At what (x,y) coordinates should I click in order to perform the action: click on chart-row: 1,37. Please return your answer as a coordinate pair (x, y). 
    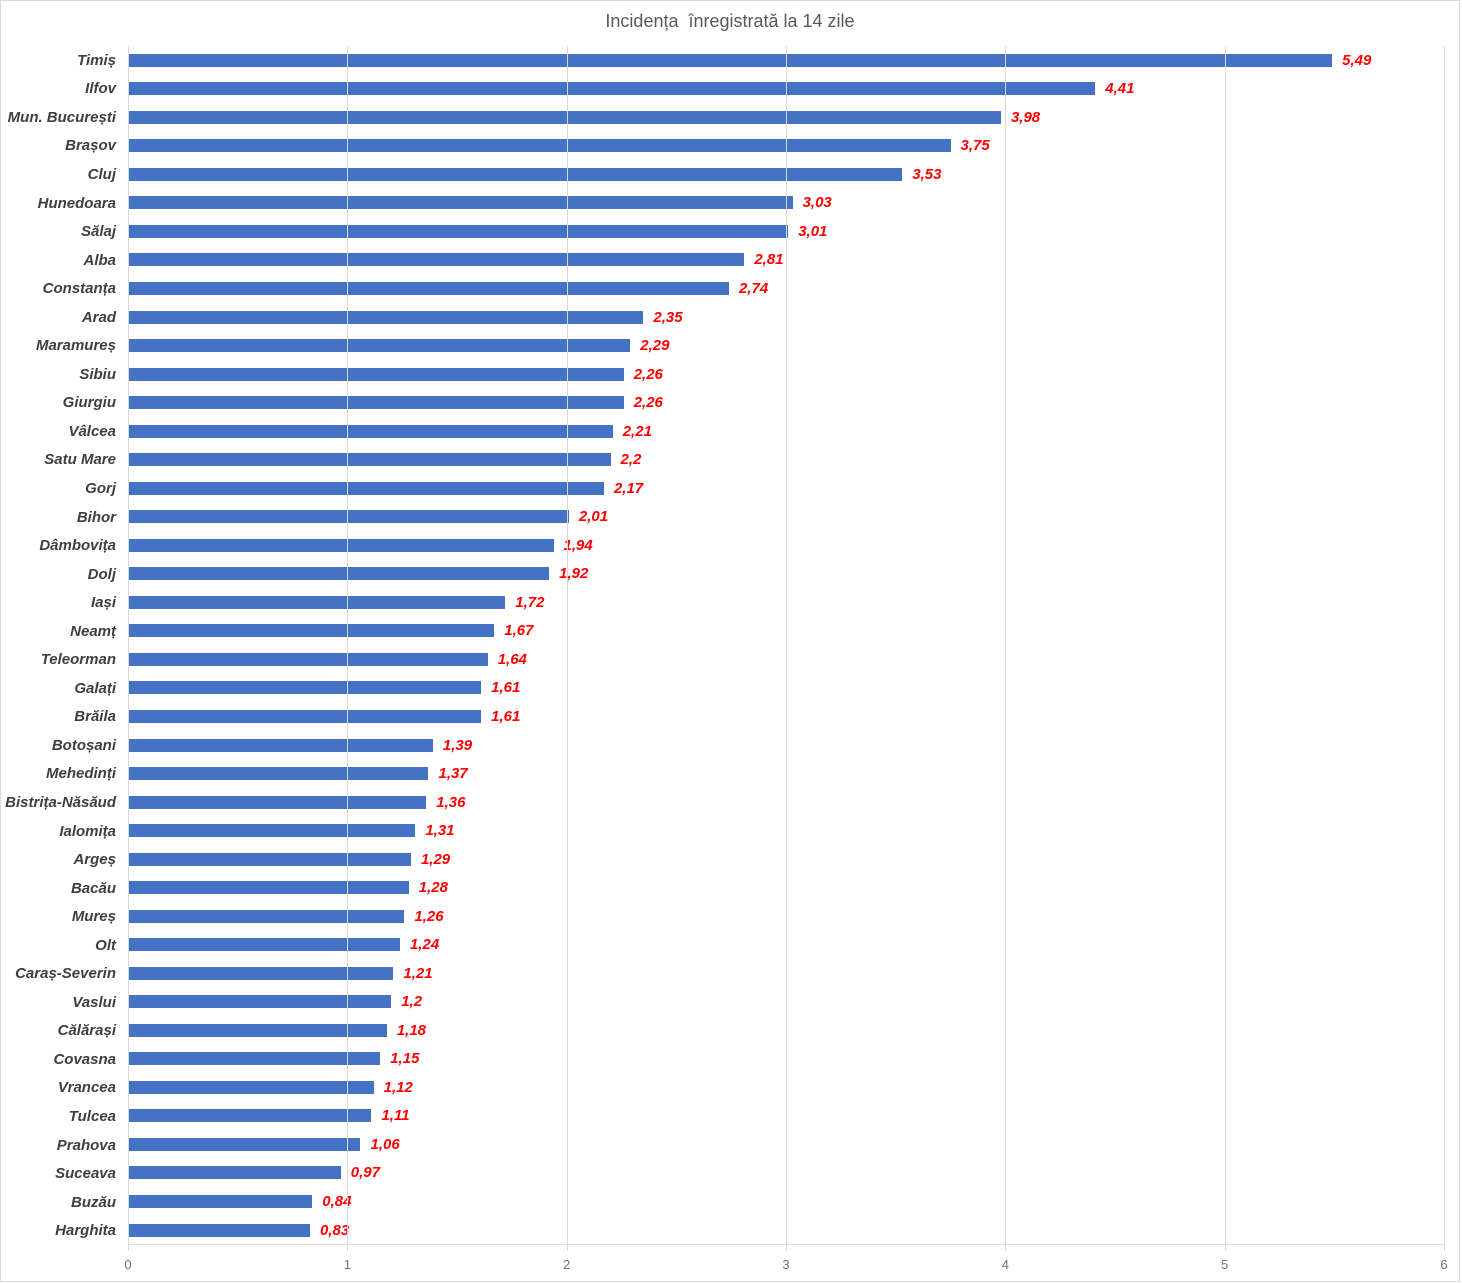
    Looking at the image, I should click on (786, 773).